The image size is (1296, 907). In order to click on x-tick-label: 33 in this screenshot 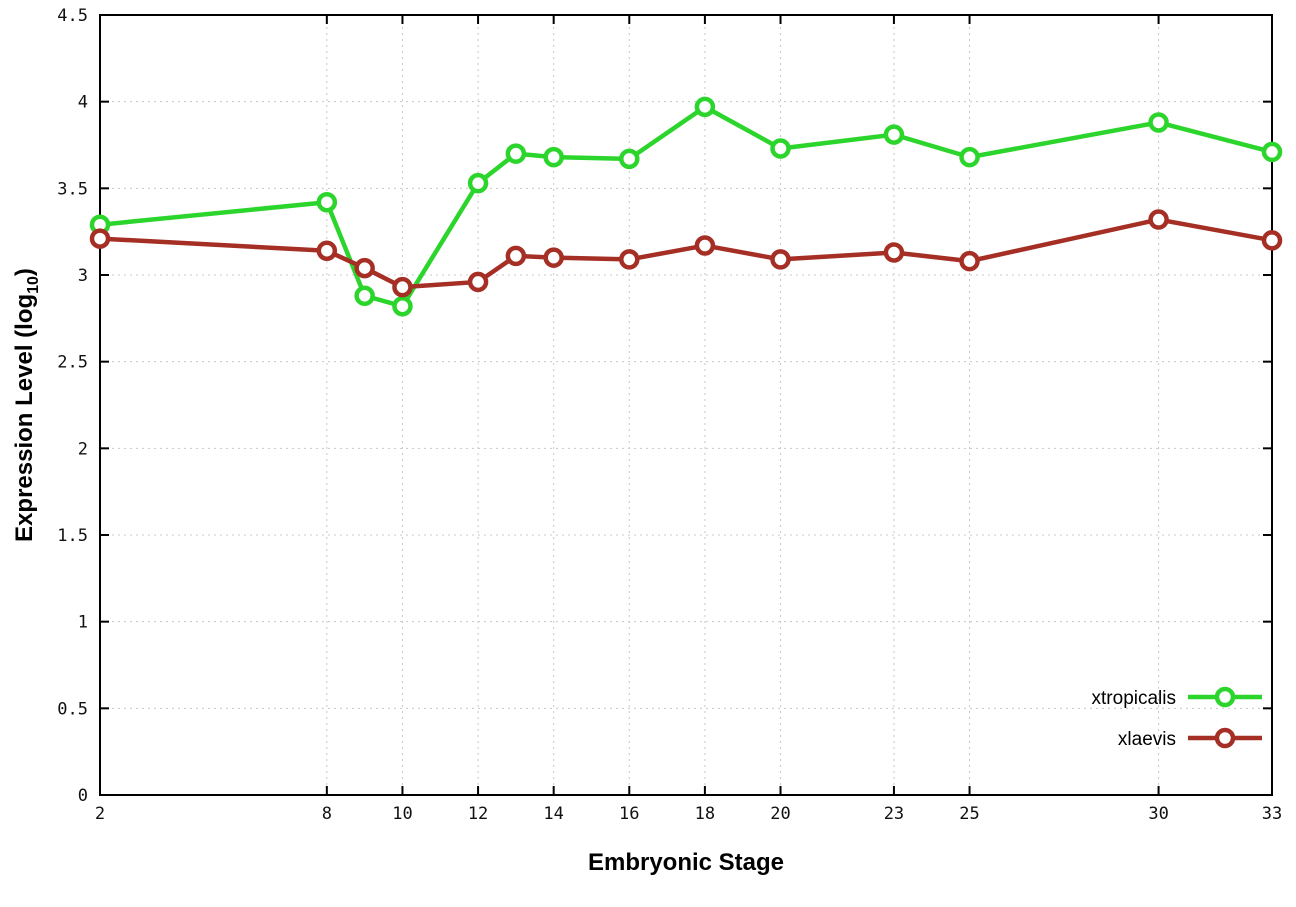, I will do `click(1272, 814)`.